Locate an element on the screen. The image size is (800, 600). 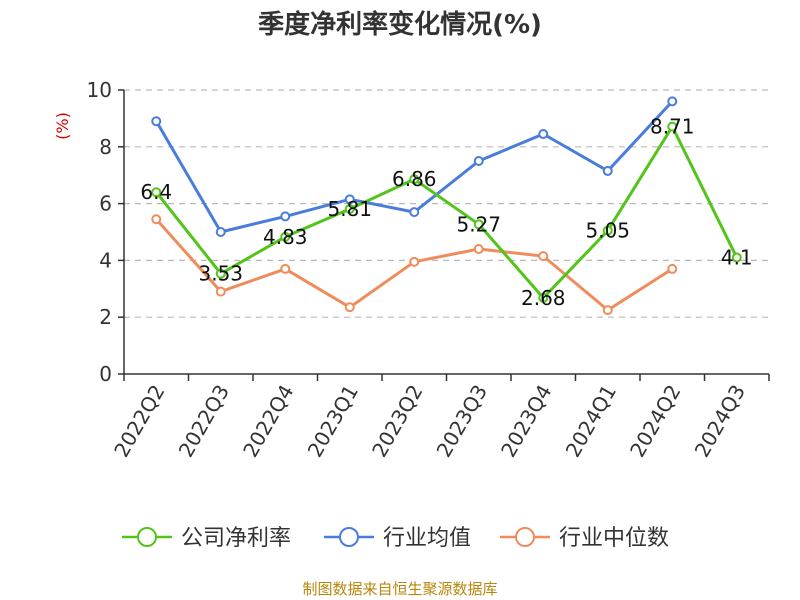
x-tick-label: 2022Q4 is located at coordinates (268, 421).